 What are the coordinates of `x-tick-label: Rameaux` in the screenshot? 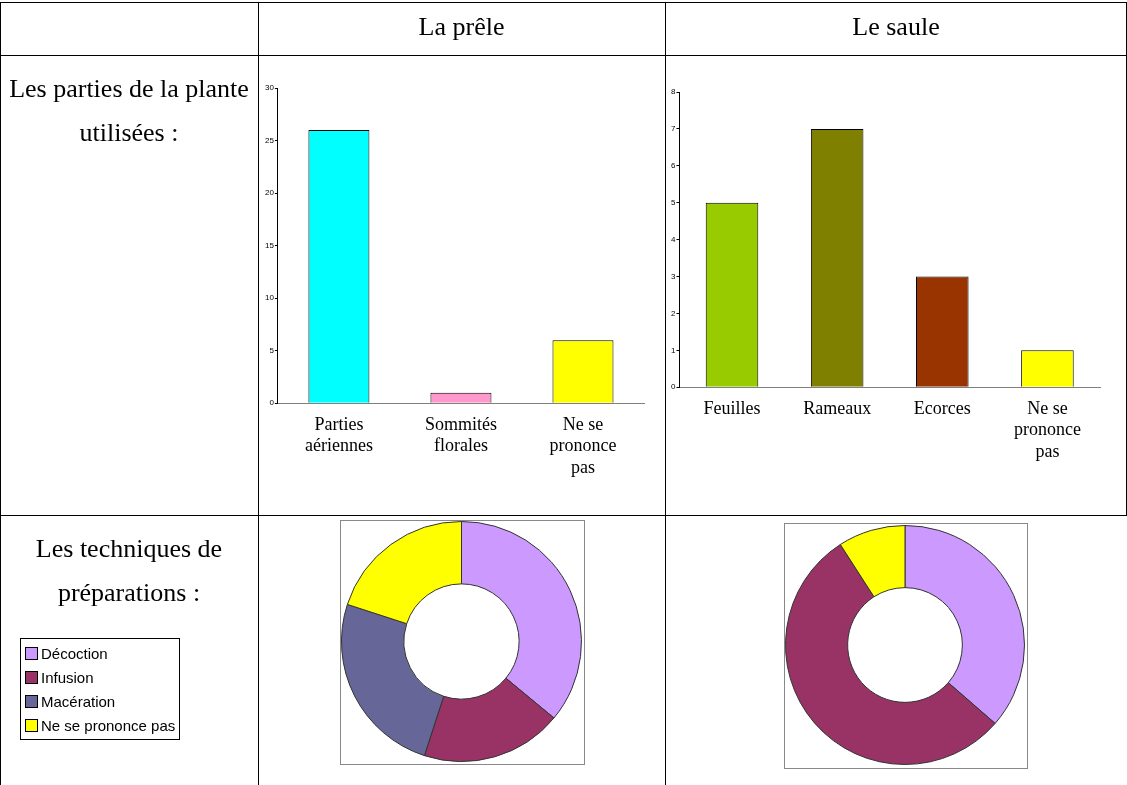 It's located at (837, 407).